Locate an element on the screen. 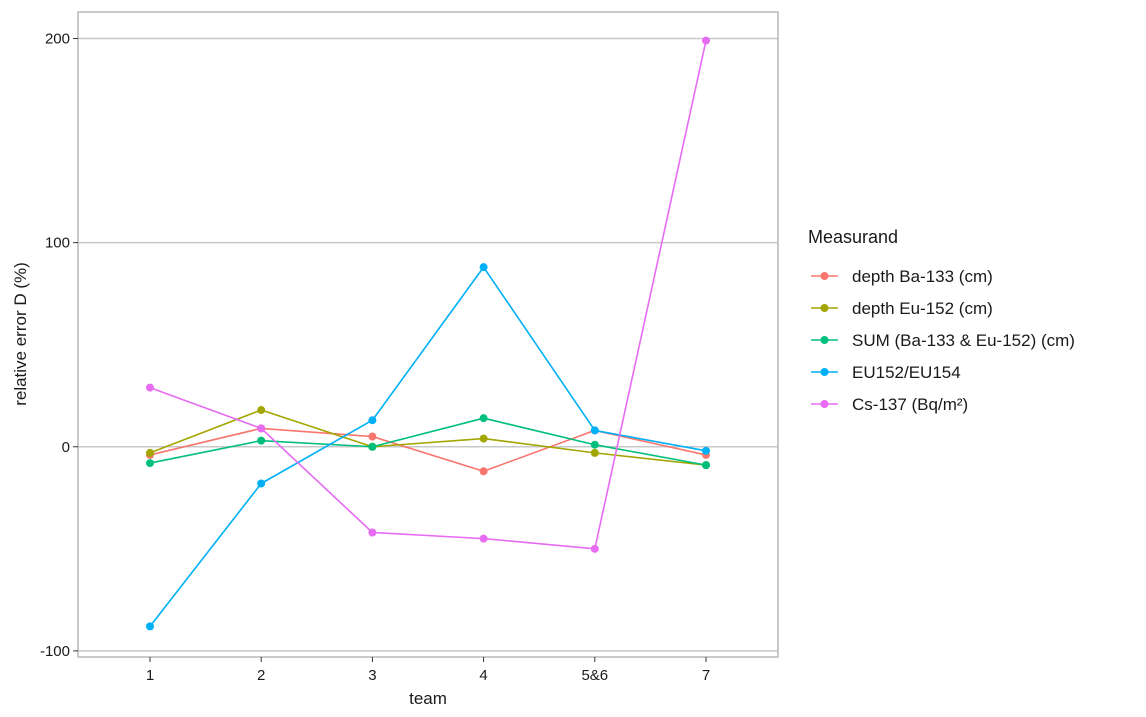 This screenshot has height=717, width=1146. x-tick-label: 1 is located at coordinates (150, 675).